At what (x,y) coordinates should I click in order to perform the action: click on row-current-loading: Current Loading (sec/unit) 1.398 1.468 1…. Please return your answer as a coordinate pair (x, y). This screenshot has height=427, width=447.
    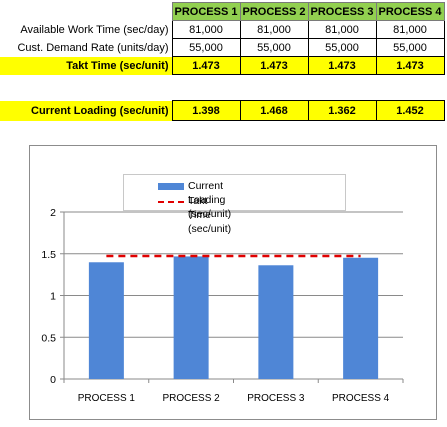
    Looking at the image, I should click on (222, 110).